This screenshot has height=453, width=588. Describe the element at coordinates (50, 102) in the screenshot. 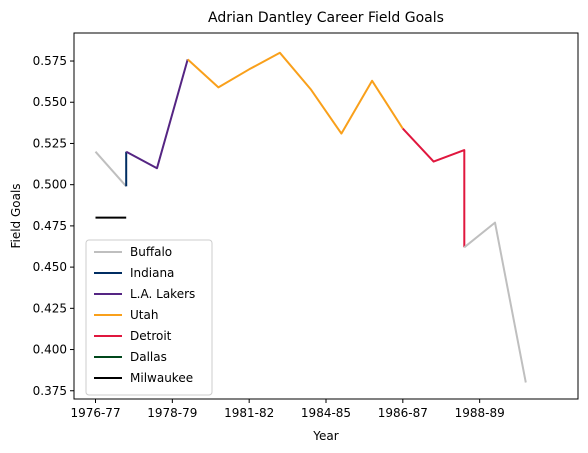

I see `y-tick-label: 0.550` at that location.